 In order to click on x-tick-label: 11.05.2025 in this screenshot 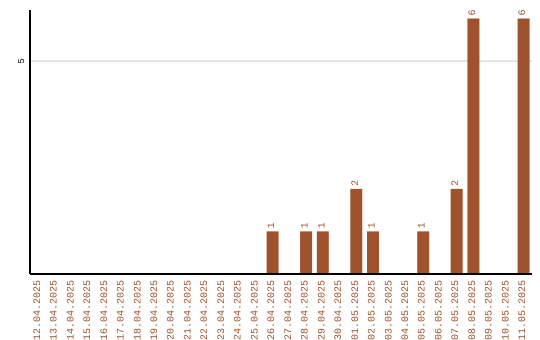, I will do `click(524, 310)`.